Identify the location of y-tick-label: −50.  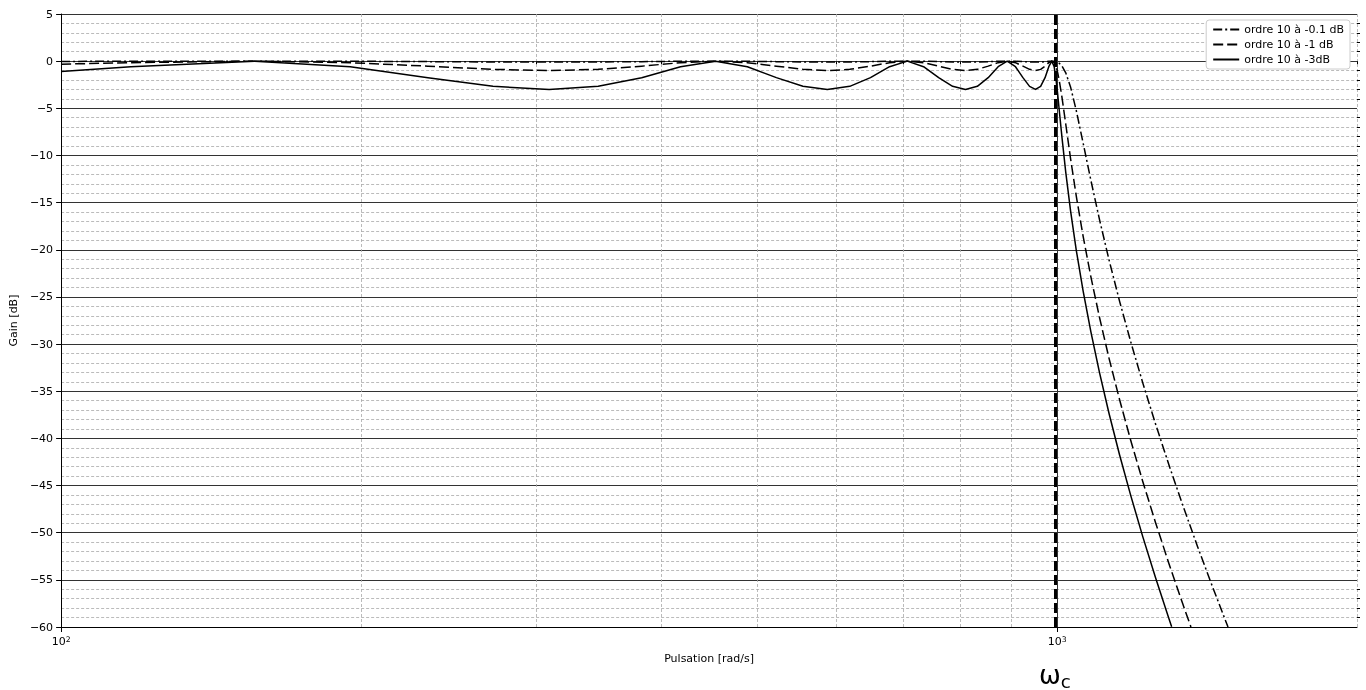
(41, 533).